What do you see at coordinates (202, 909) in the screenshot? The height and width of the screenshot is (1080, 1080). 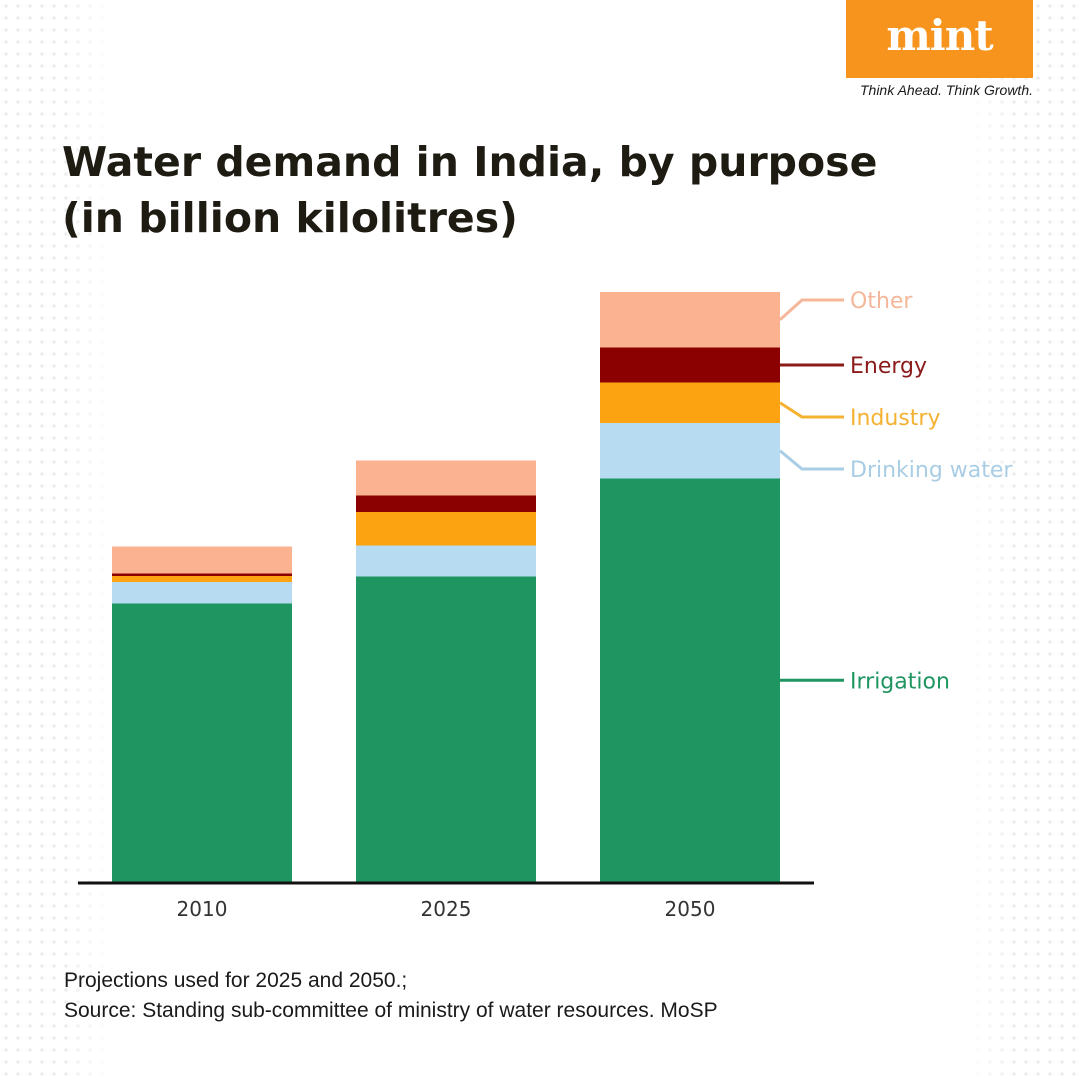 I see `x-tick-label: 2010` at bounding box center [202, 909].